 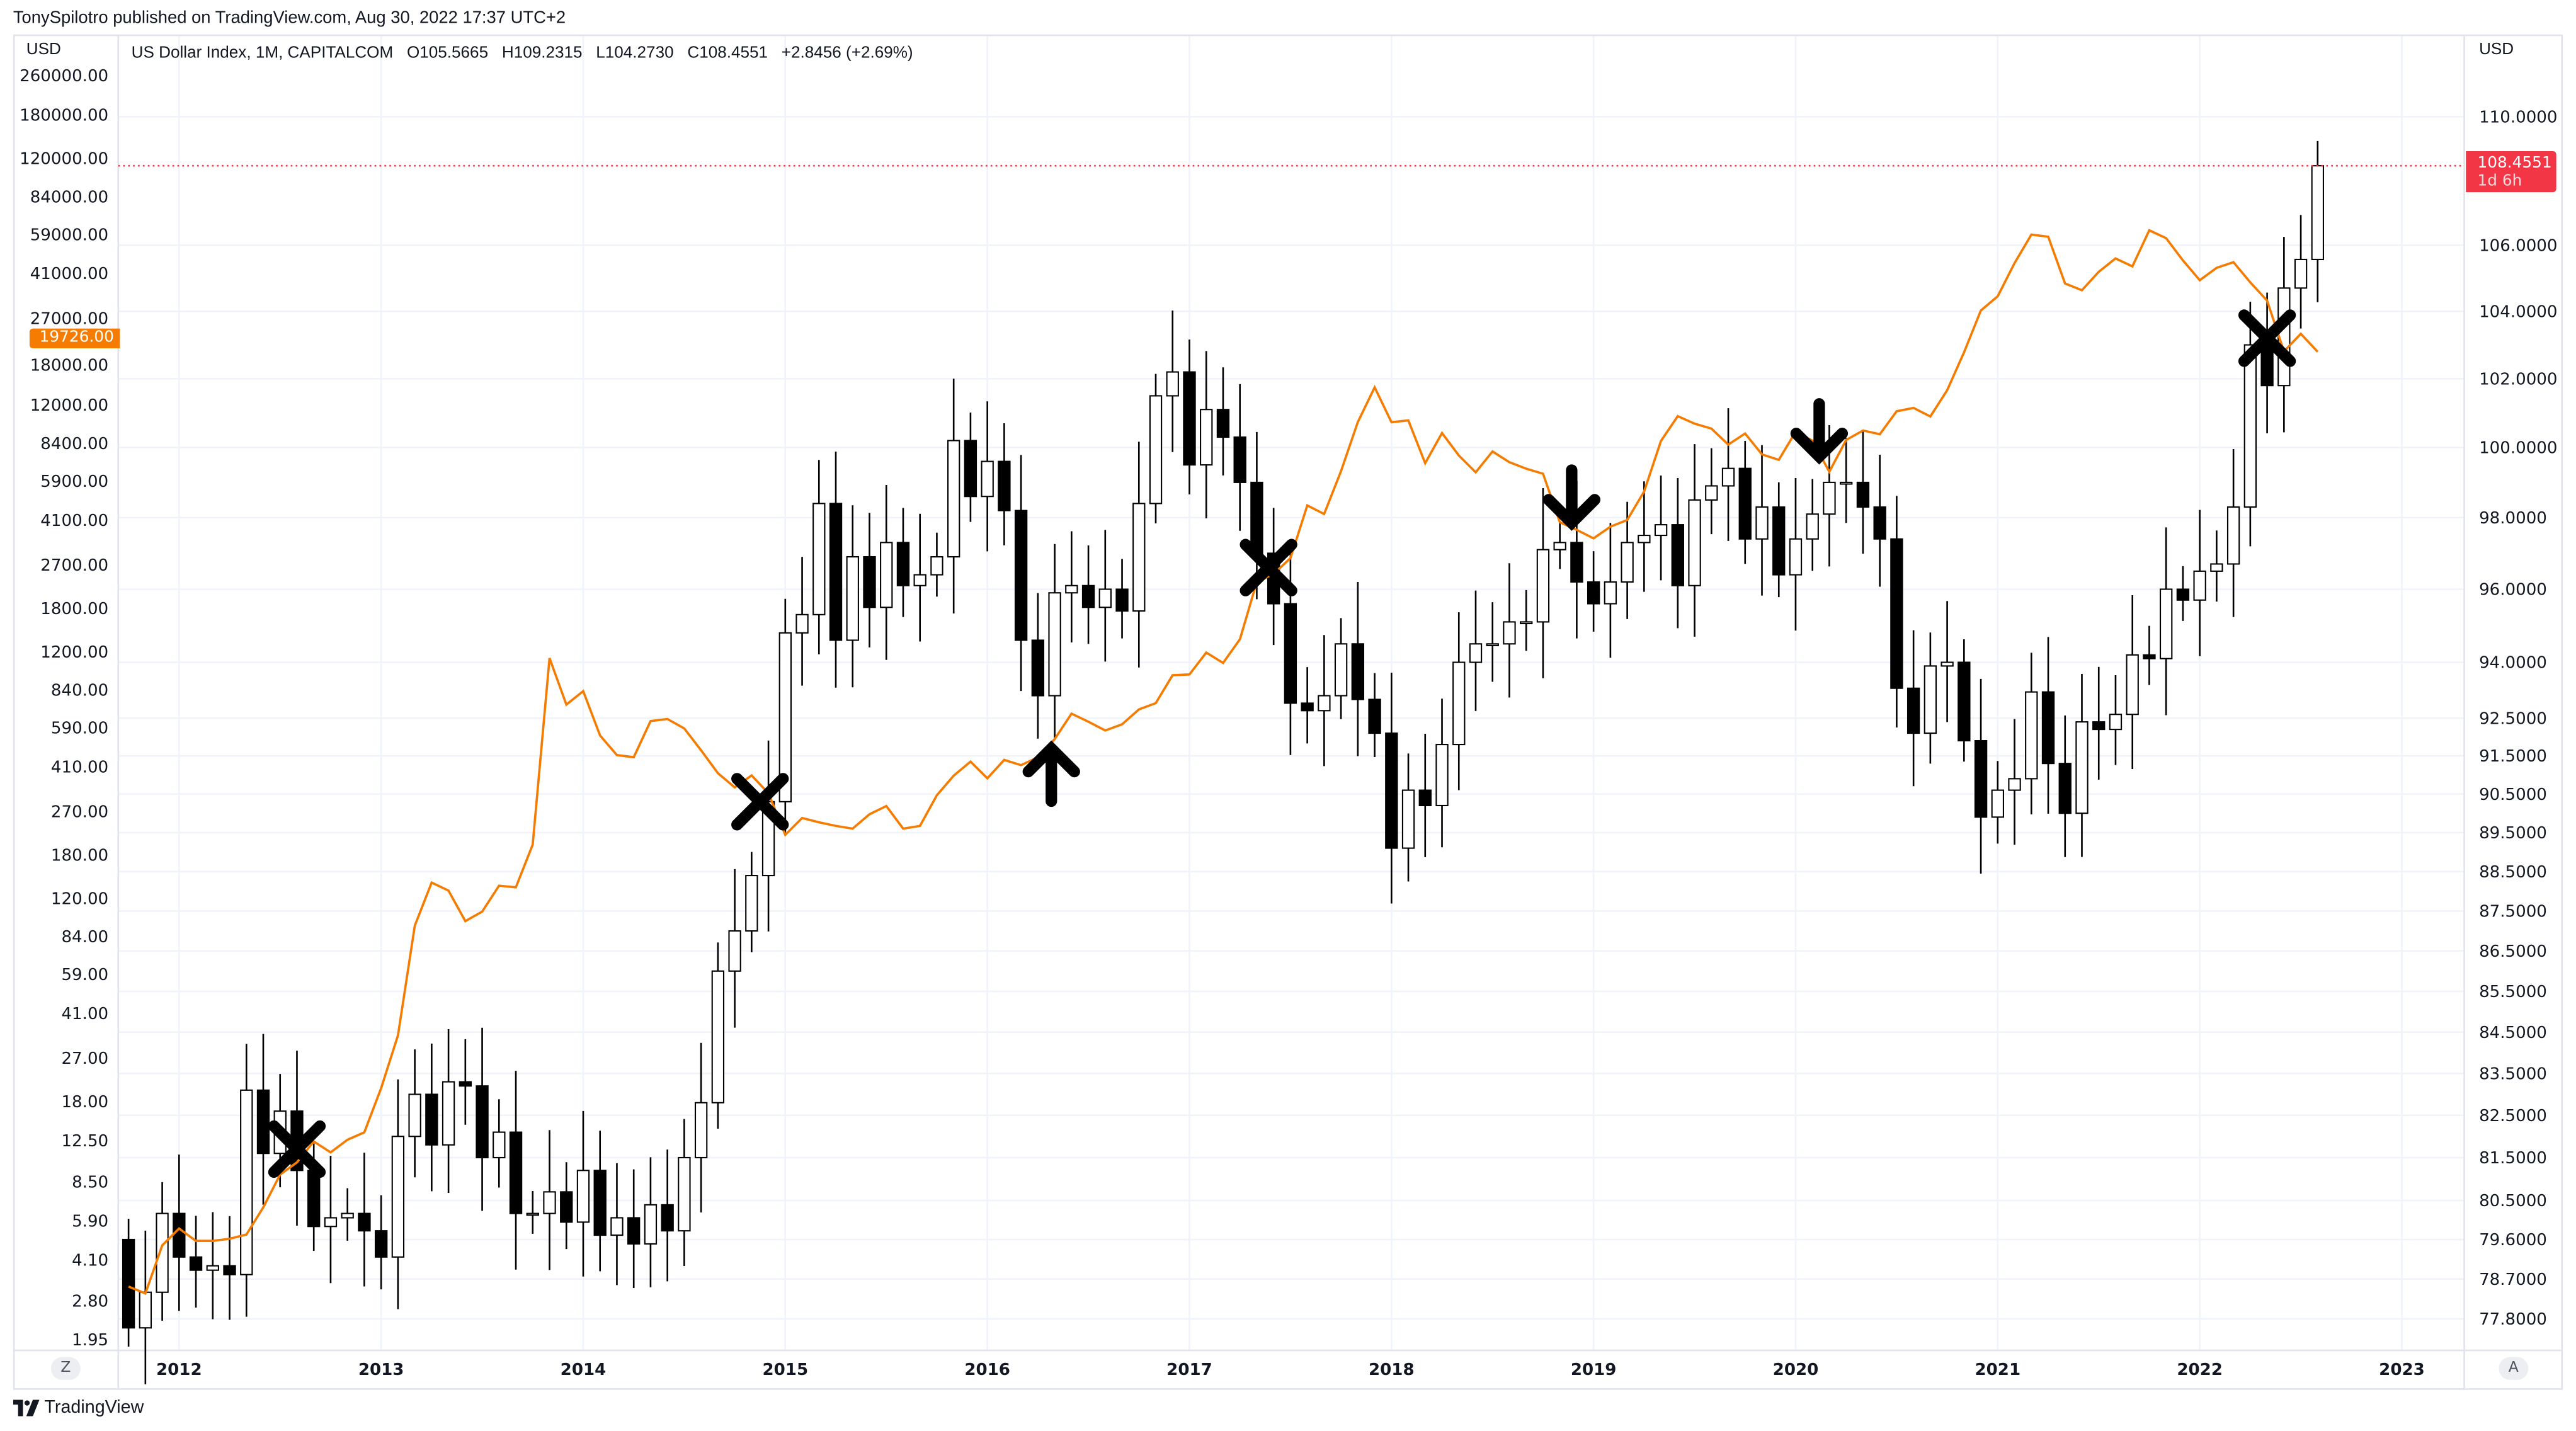 What do you see at coordinates (2513, 1158) in the screenshot?
I see `right-axis-tick-19: 81.5000` at bounding box center [2513, 1158].